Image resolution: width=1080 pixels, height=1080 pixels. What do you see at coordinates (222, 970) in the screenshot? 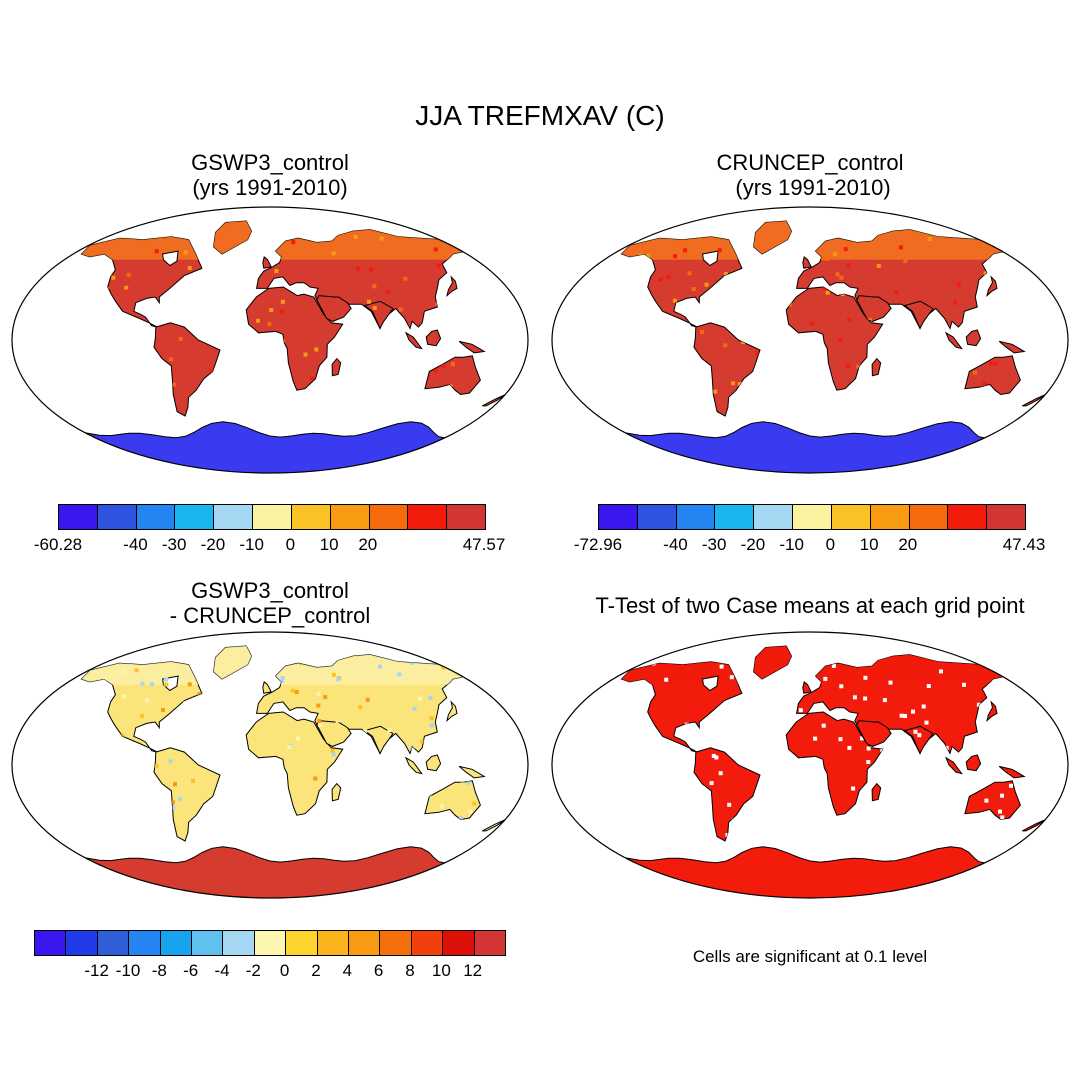
I see `colorbar-tick-label: -4` at bounding box center [222, 970].